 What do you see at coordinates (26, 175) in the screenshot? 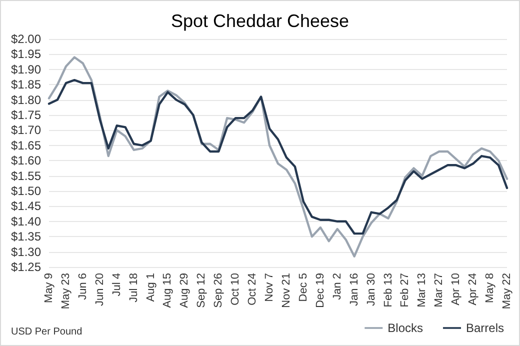
I see `y-tick-label: $1.55` at bounding box center [26, 175].